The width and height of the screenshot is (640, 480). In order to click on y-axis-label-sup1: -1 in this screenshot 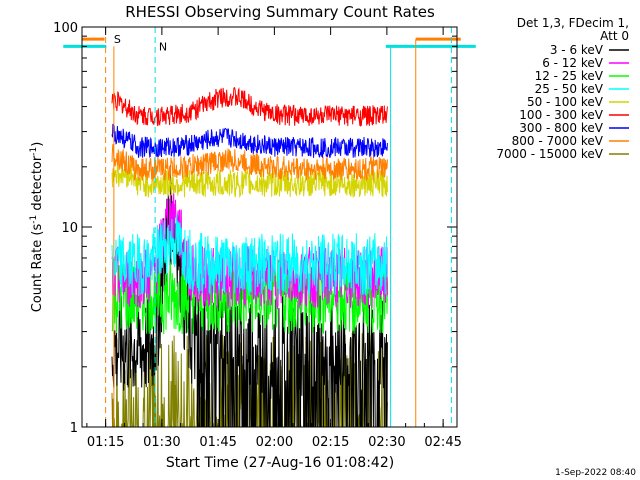, I will do `click(34, 219)`.